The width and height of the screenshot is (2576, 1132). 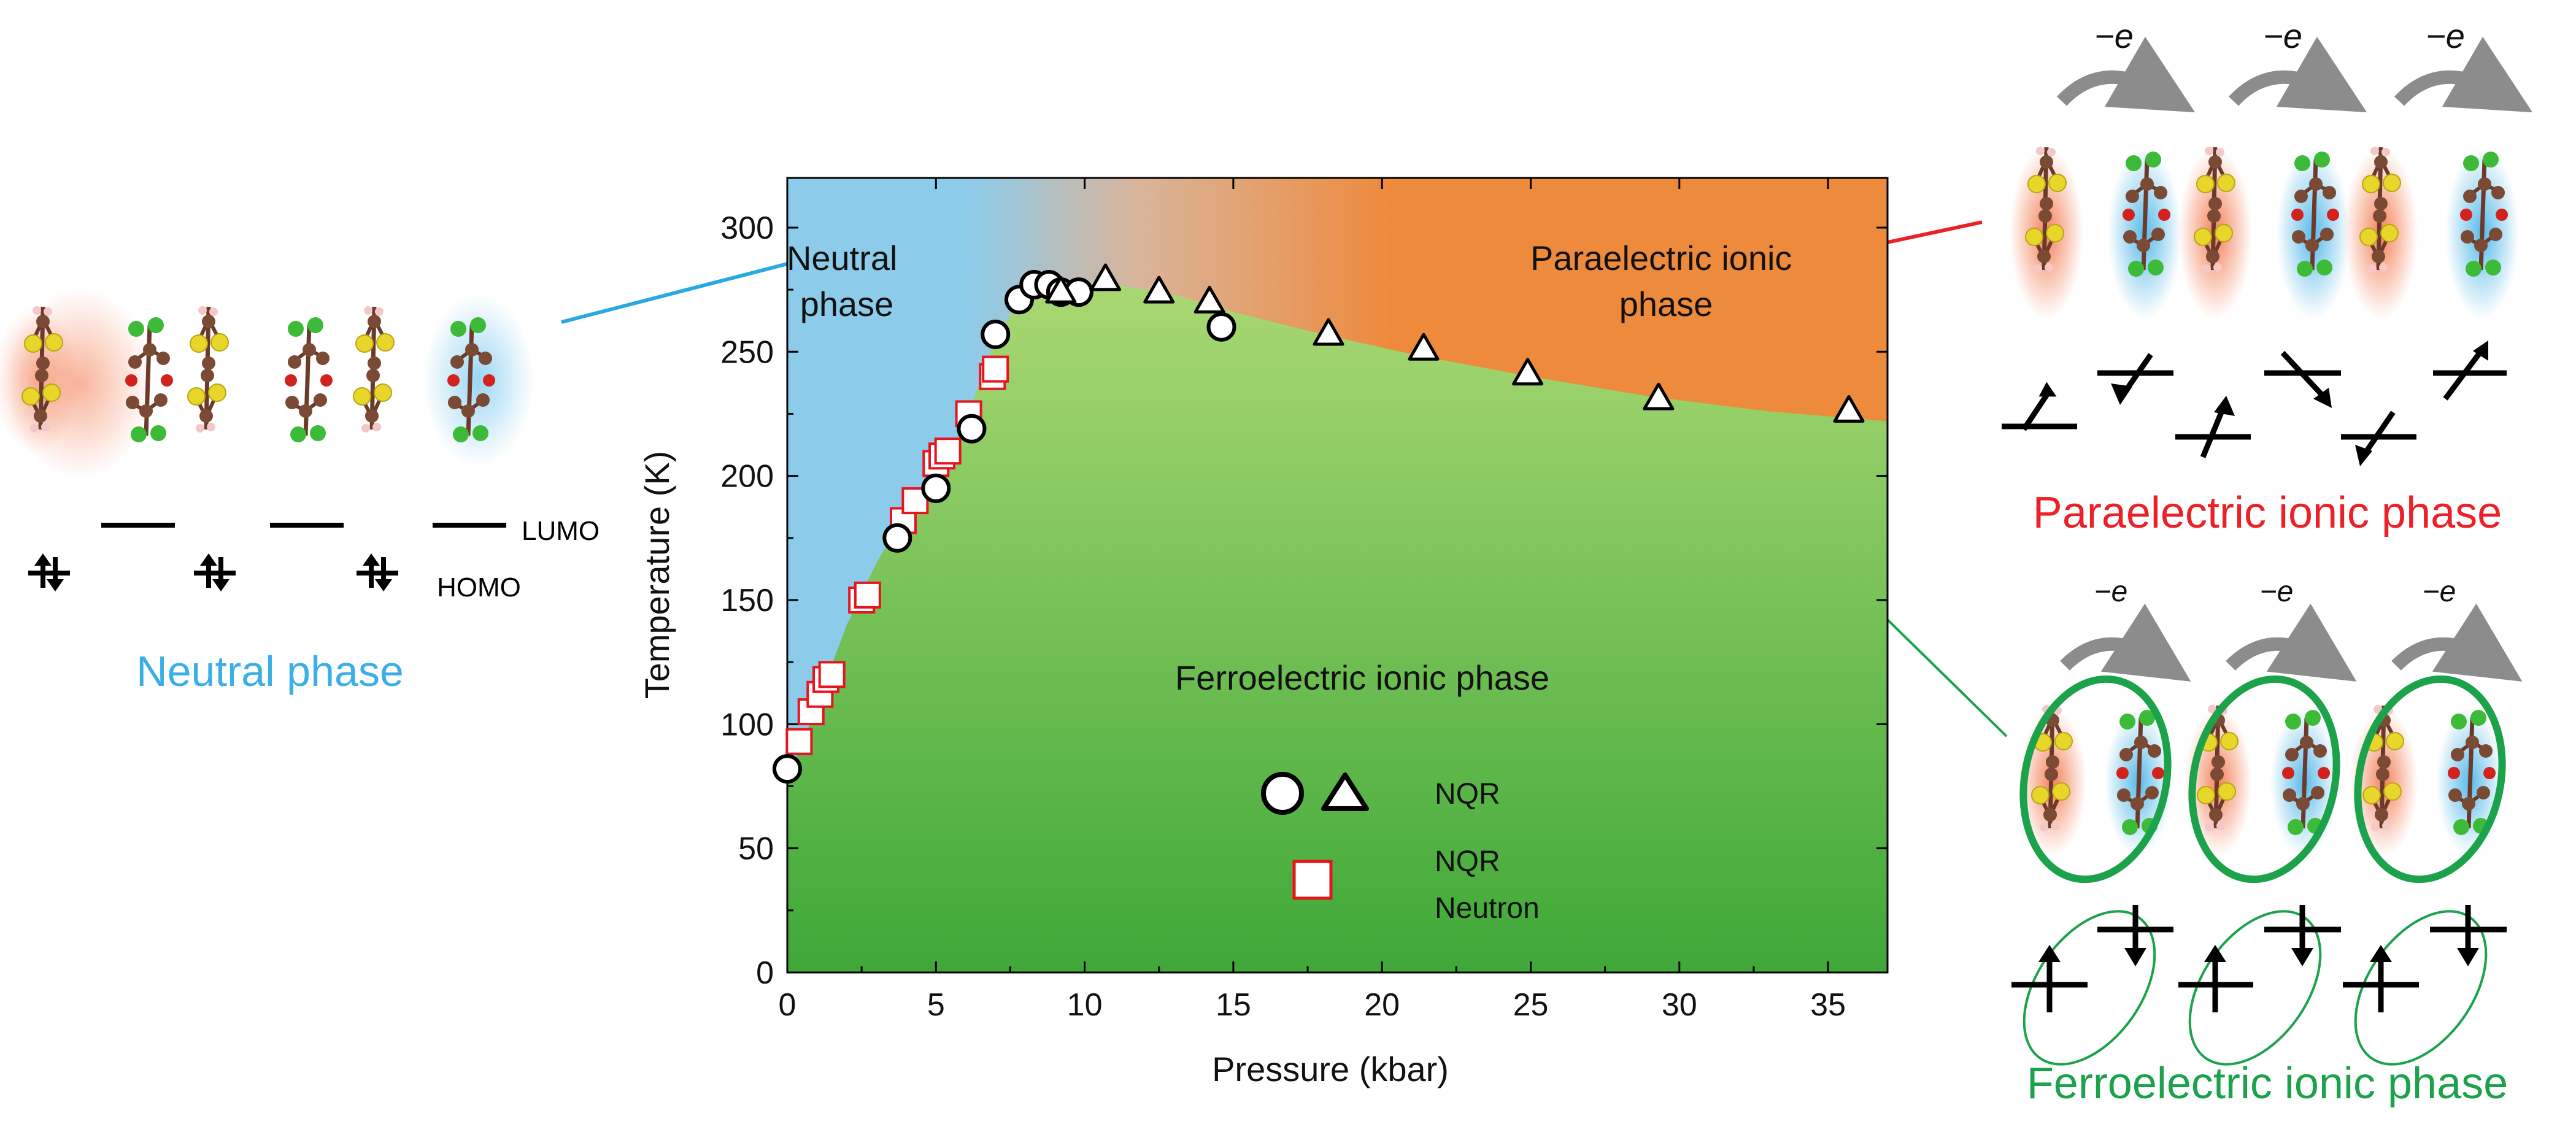 What do you see at coordinates (747, 352) in the screenshot?
I see `y-tick-label: 250` at bounding box center [747, 352].